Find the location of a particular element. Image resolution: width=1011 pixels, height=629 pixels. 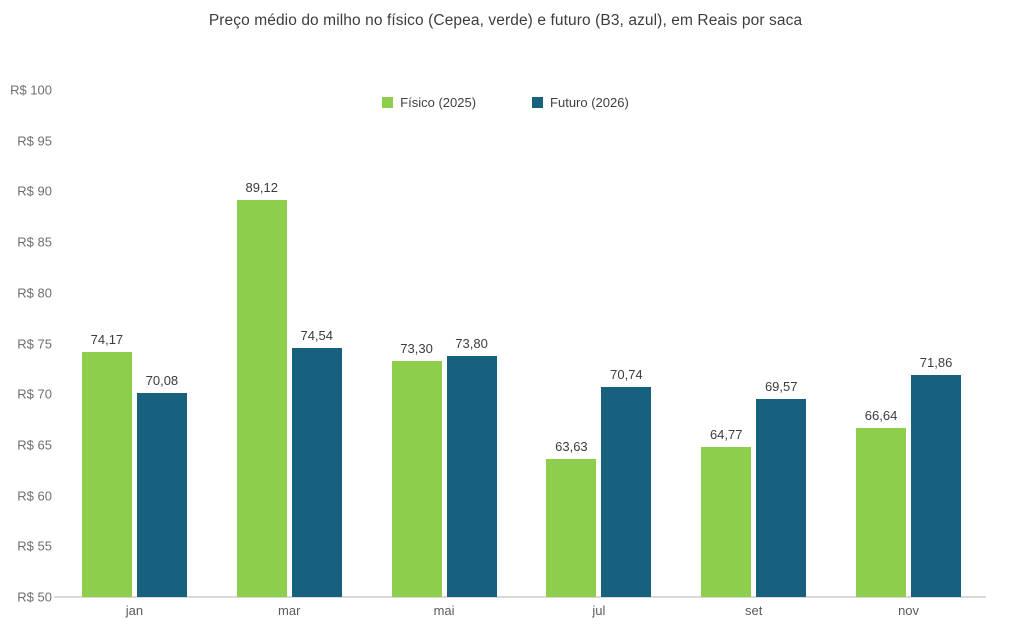

x-axis-labels: jan mar mai jul set nov is located at coordinates (521, 610).